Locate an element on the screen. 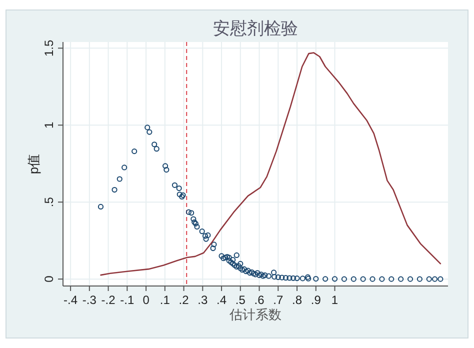  x-tick-label: .8 is located at coordinates (297, 300).